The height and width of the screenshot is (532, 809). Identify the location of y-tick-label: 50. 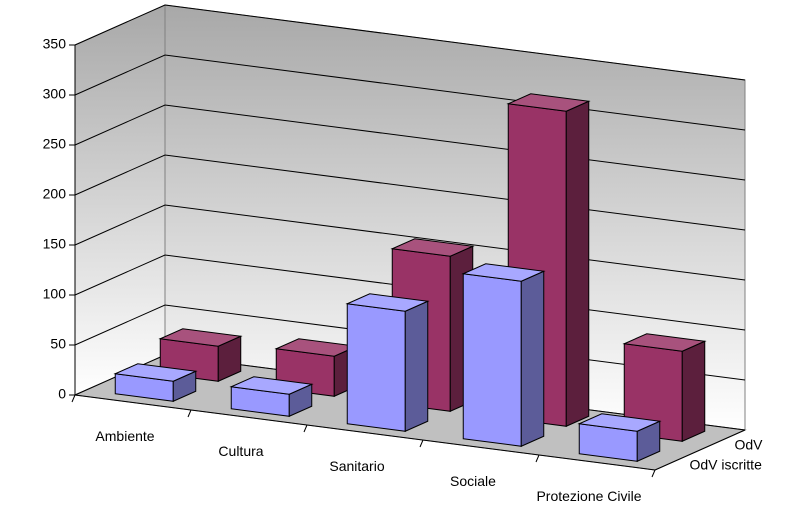
(58, 344).